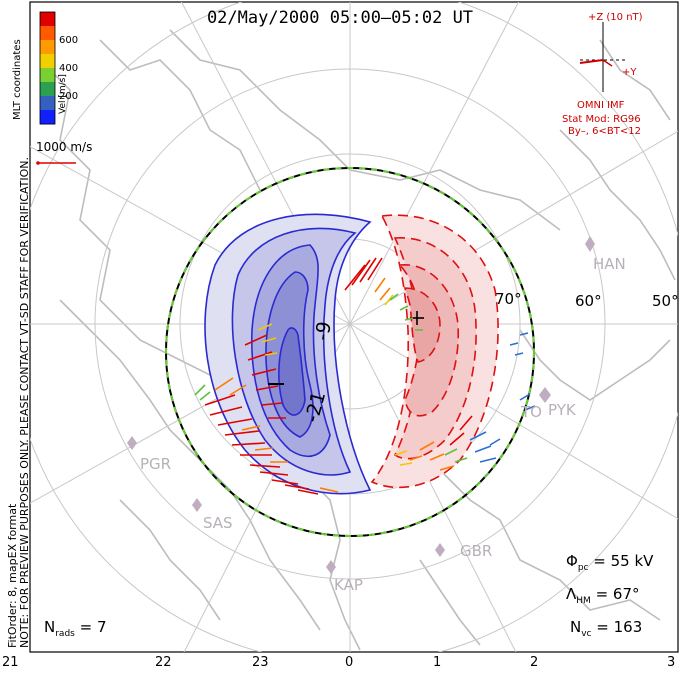 The width and height of the screenshot is (680, 678). Describe the element at coordinates (69, 68) in the screenshot. I see `colorbar-tick-400: 400` at that location.